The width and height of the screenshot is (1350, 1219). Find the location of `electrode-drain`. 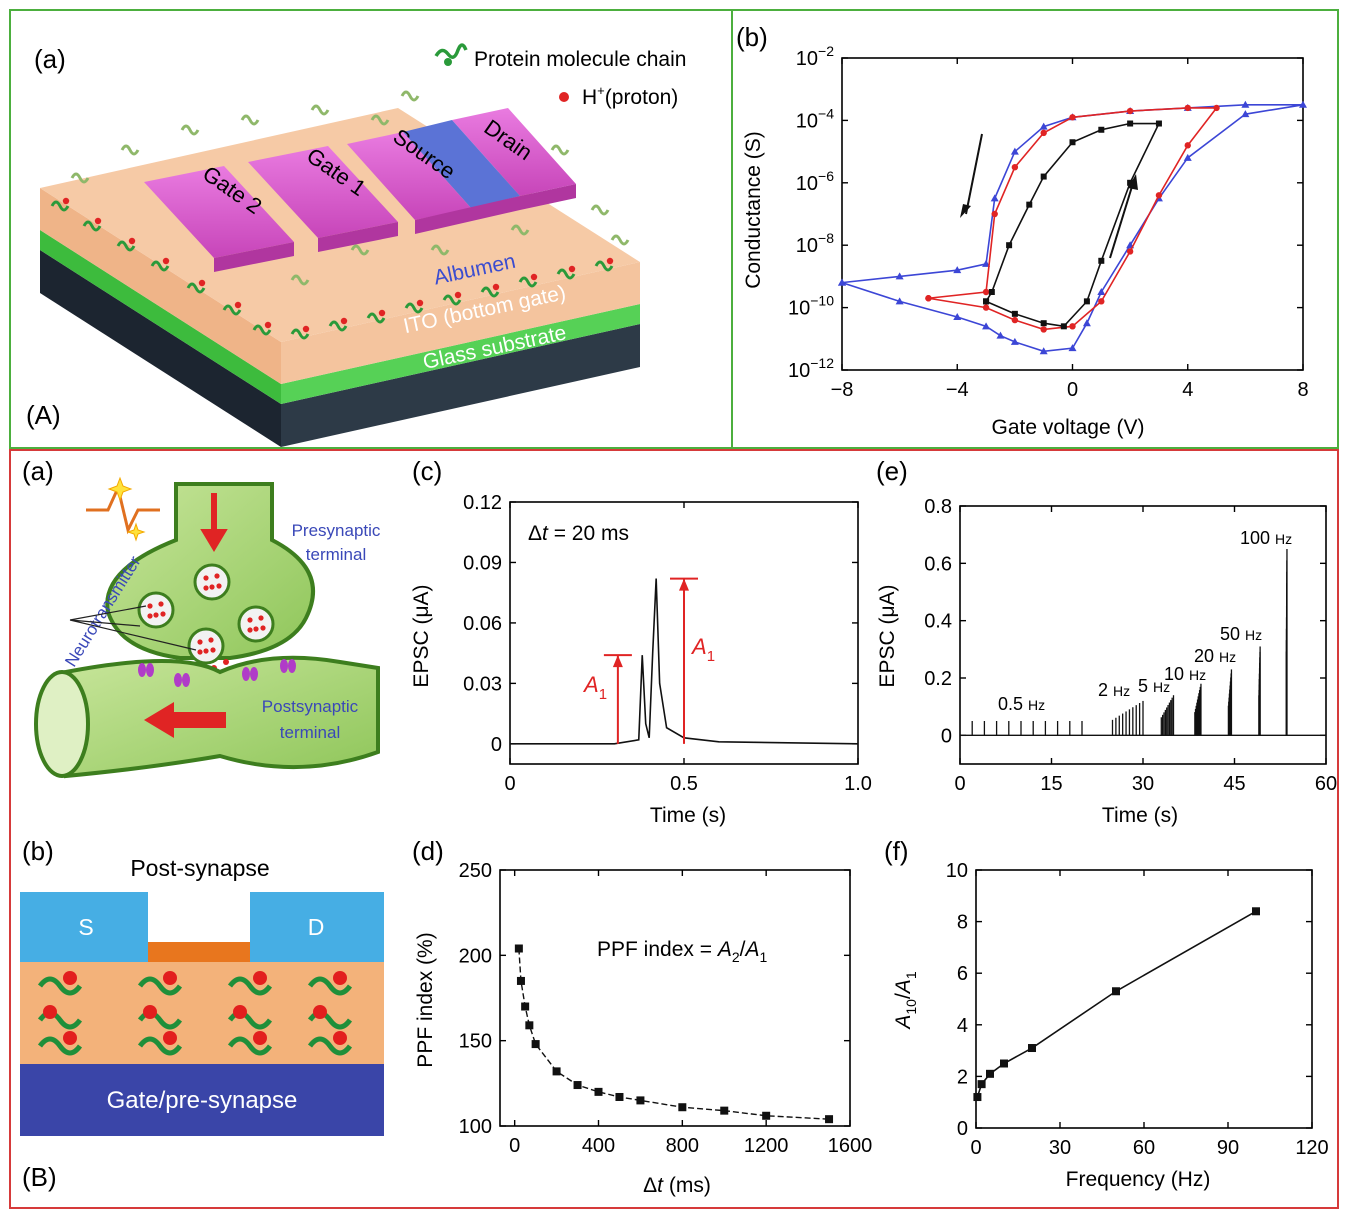

electrode-drain is located at coordinates (514, 159).